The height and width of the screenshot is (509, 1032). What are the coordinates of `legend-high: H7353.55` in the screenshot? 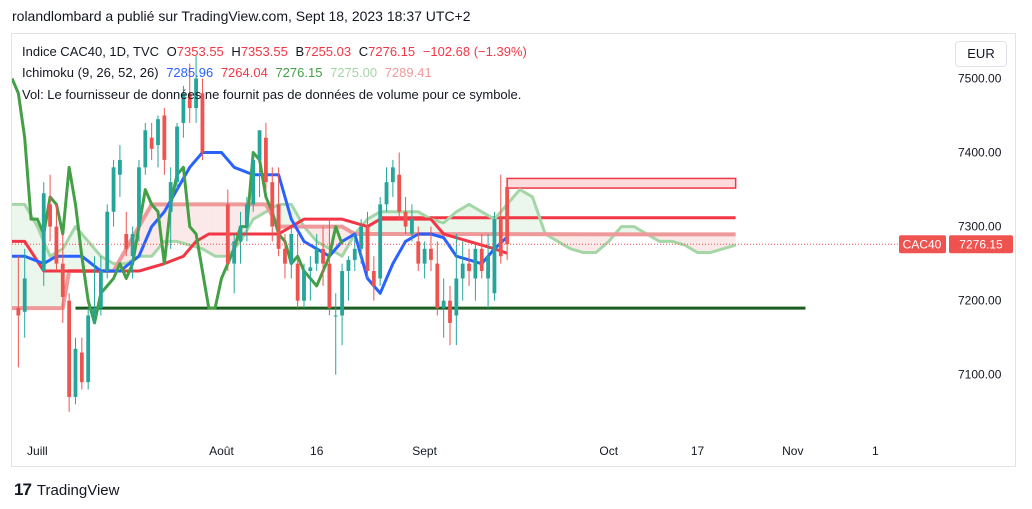 It's located at (259, 51).